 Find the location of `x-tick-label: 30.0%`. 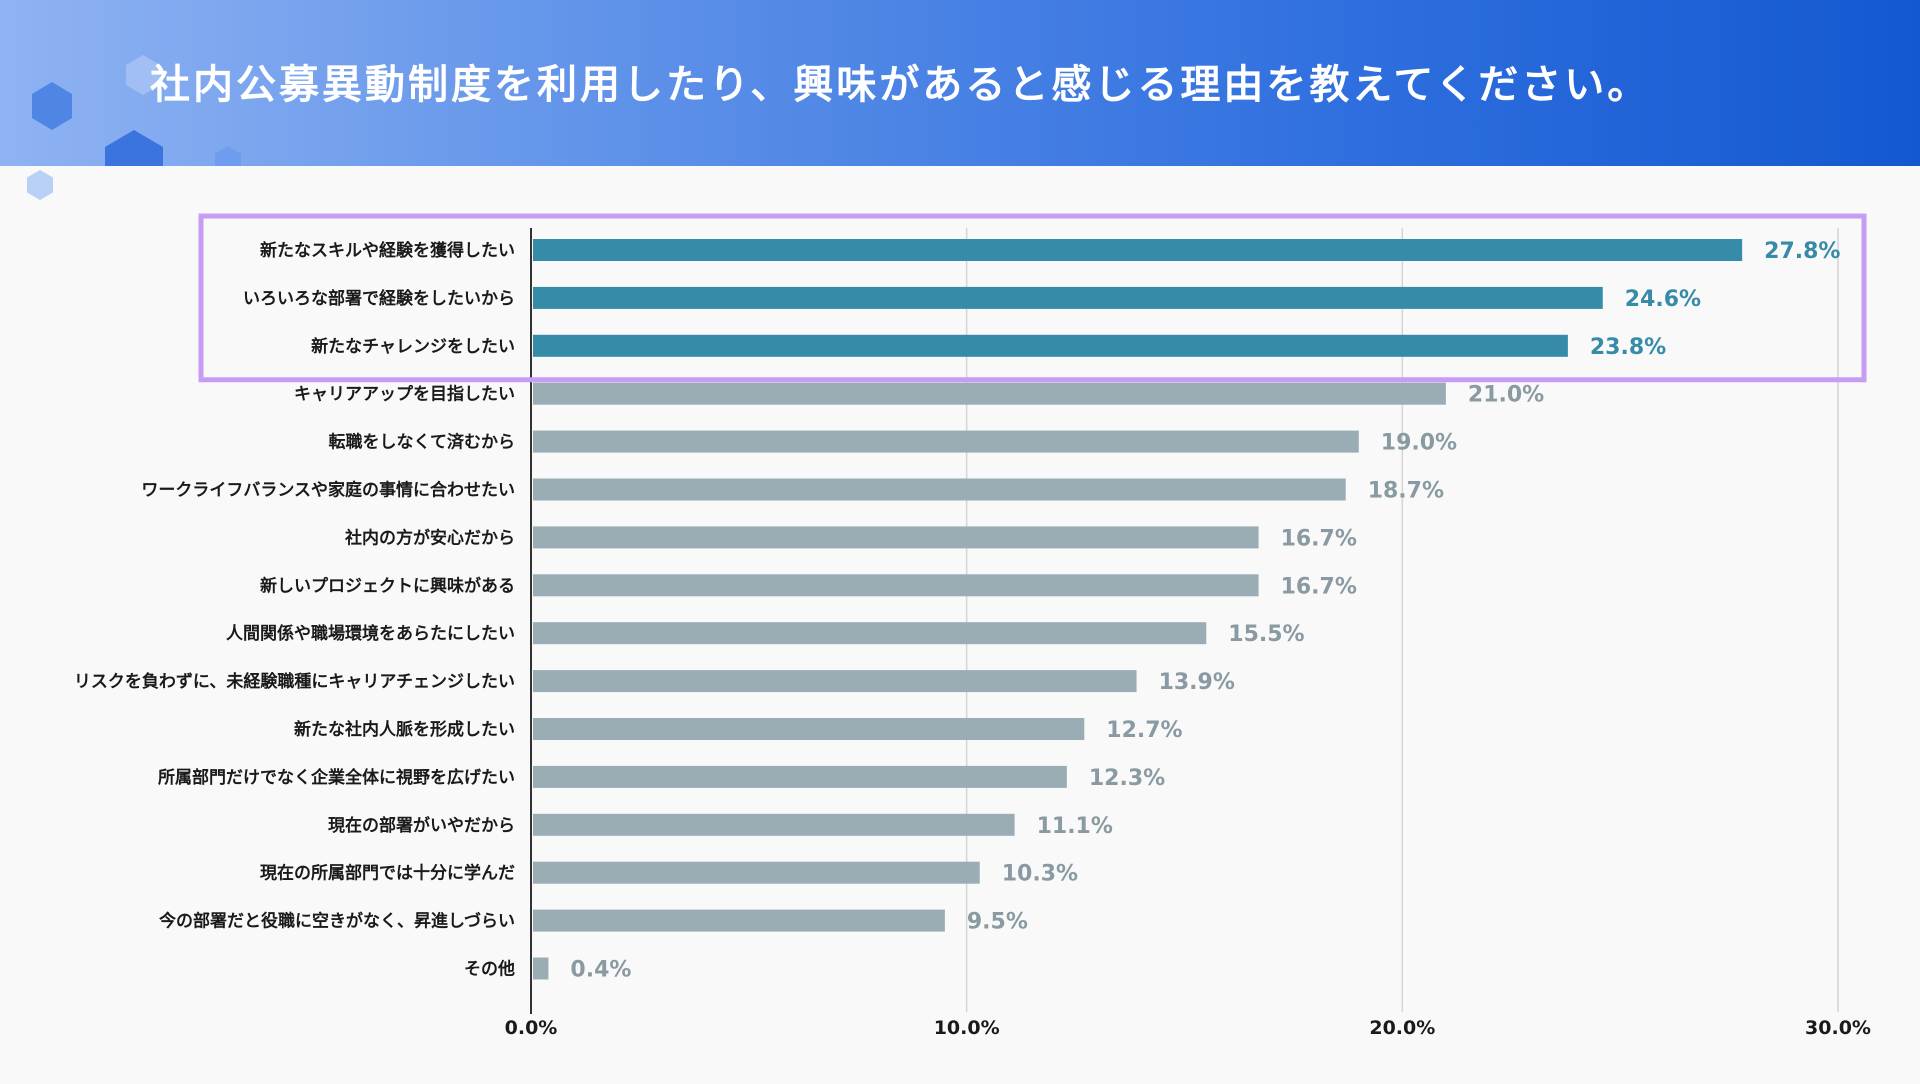

x-tick-label: 30.0% is located at coordinates (1838, 1028).